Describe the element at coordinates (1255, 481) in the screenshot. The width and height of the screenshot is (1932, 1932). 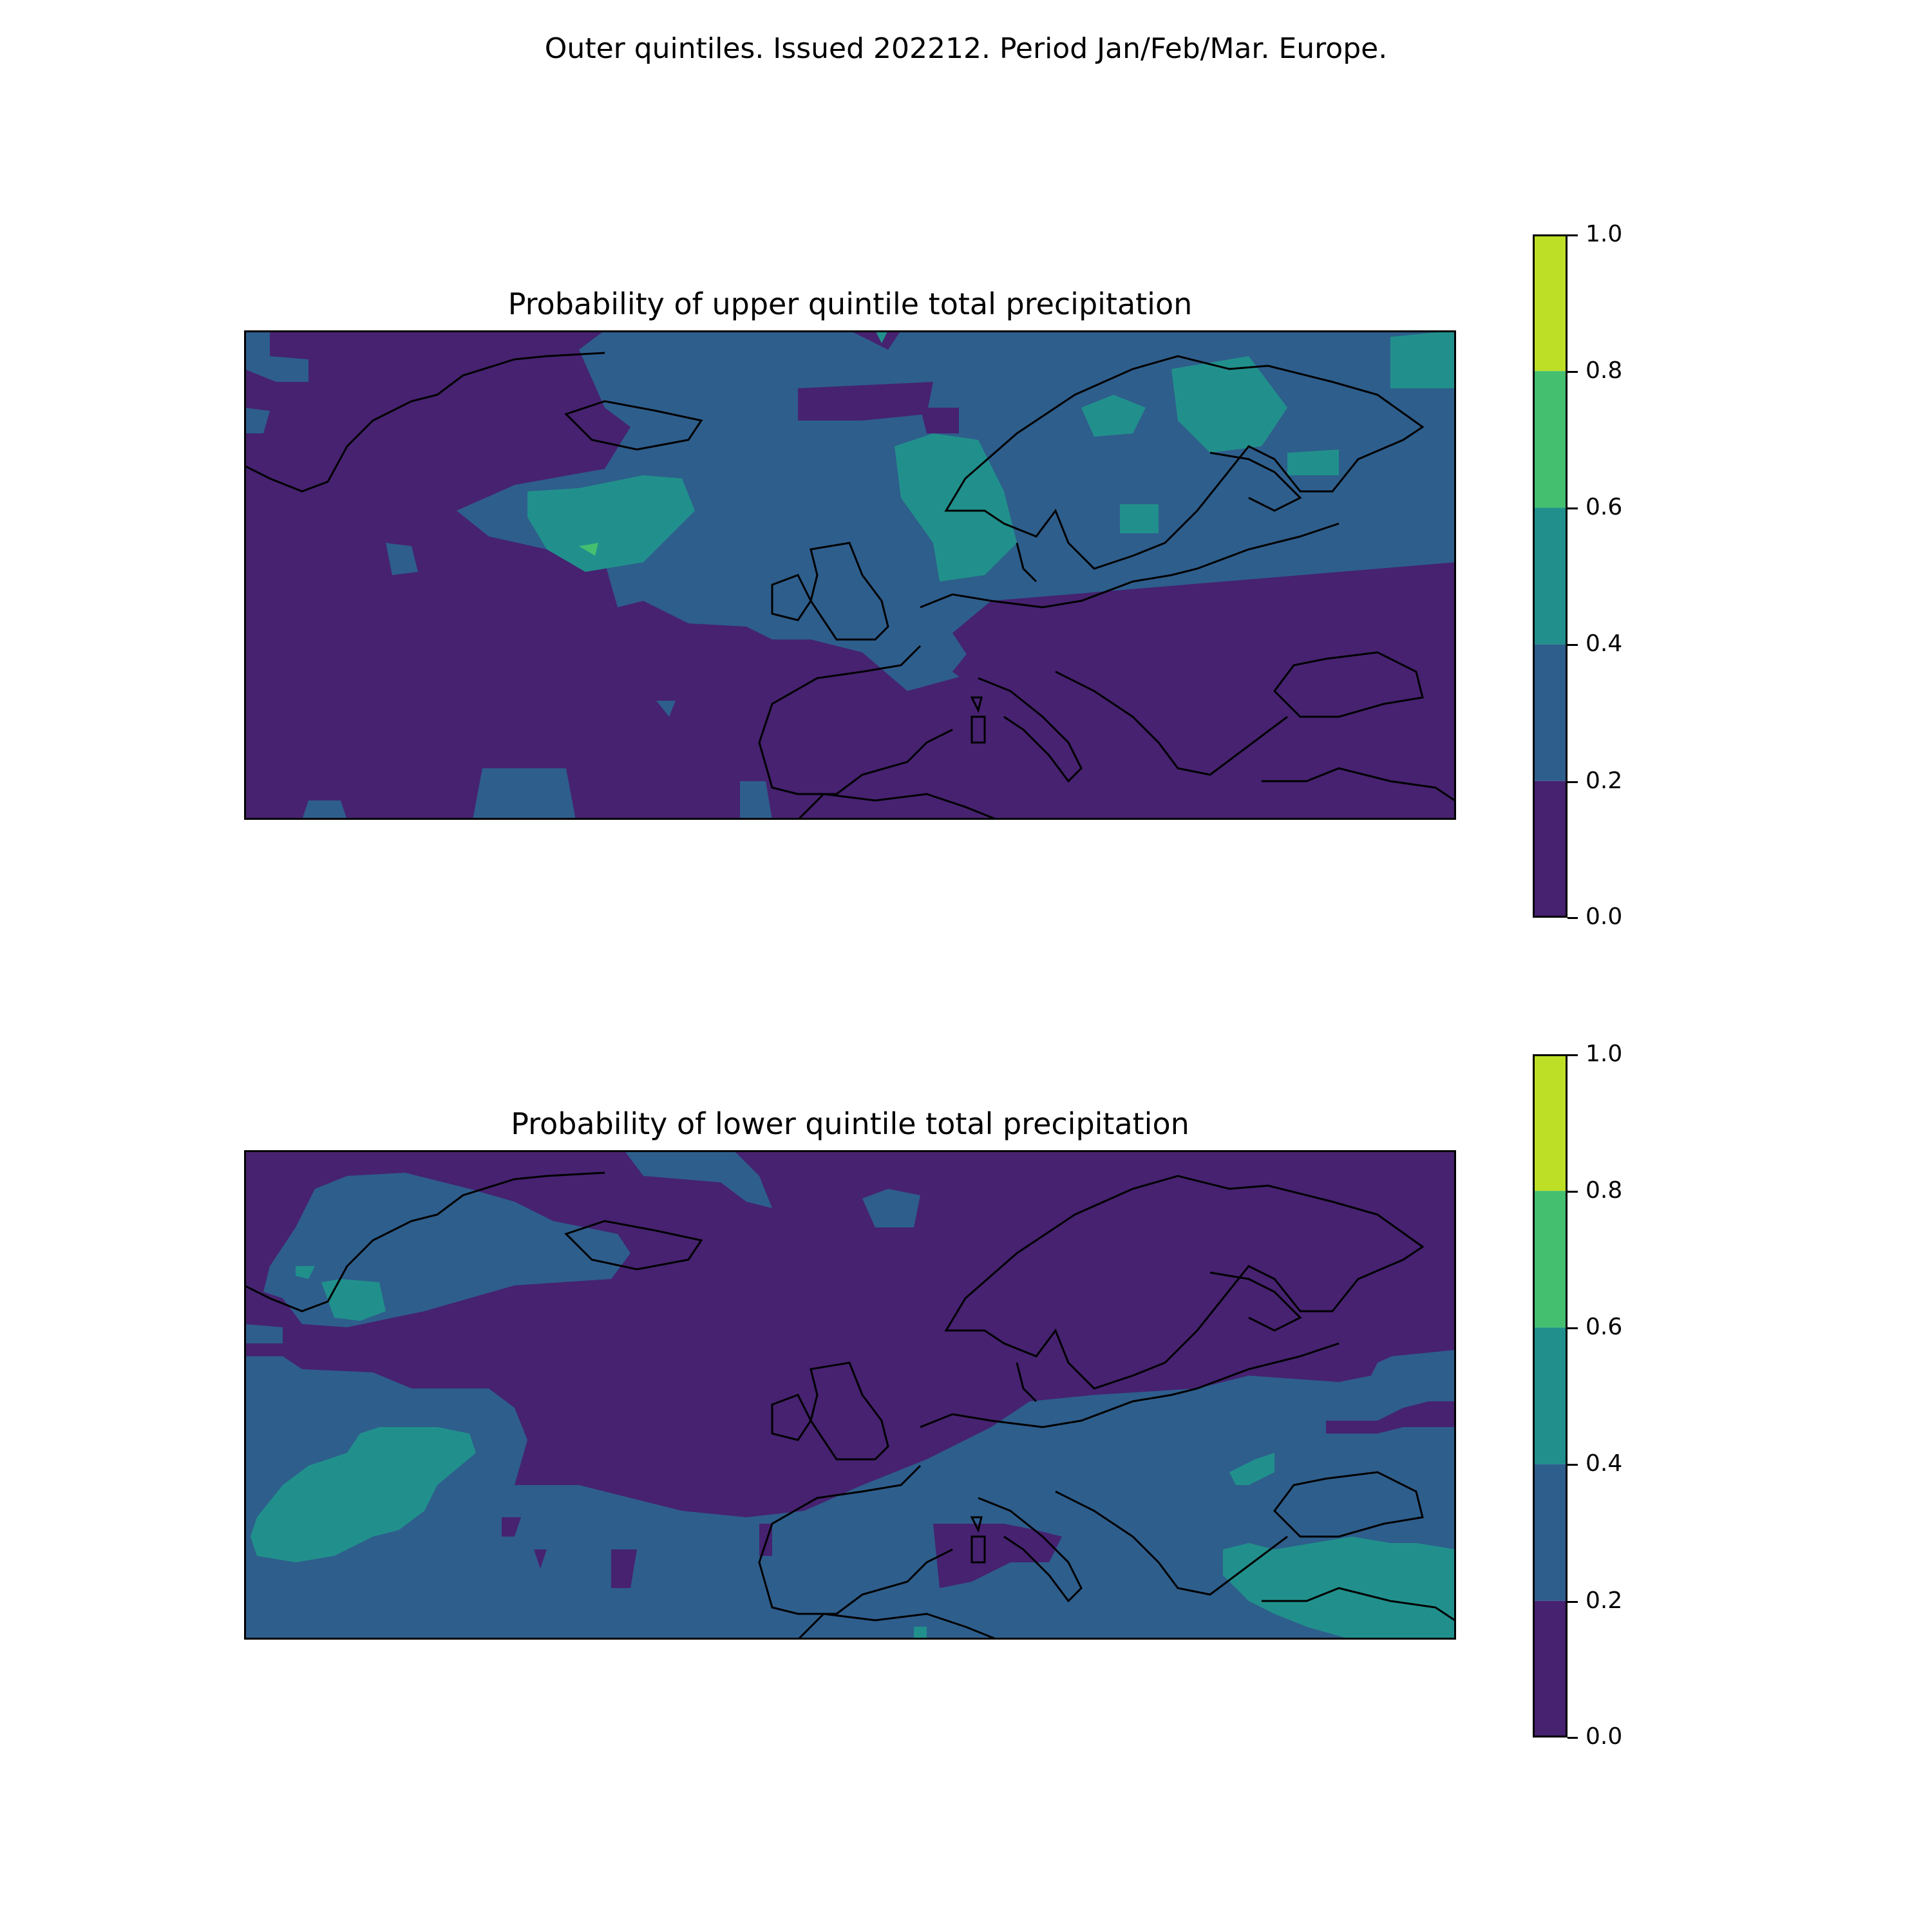
I see `coastline-finland-east` at that location.